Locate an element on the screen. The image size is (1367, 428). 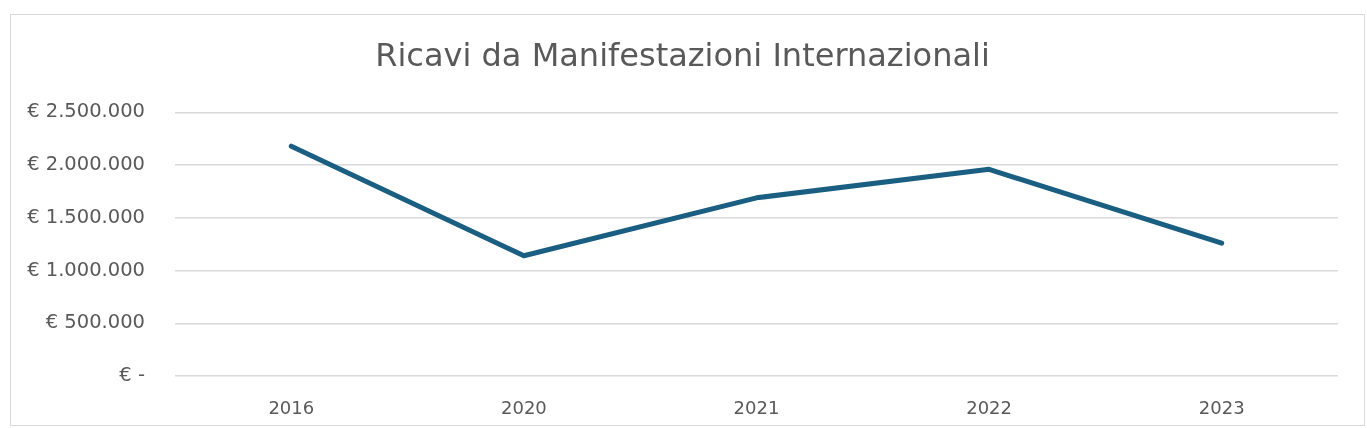
x-tick-label: 2016 is located at coordinates (291, 408).